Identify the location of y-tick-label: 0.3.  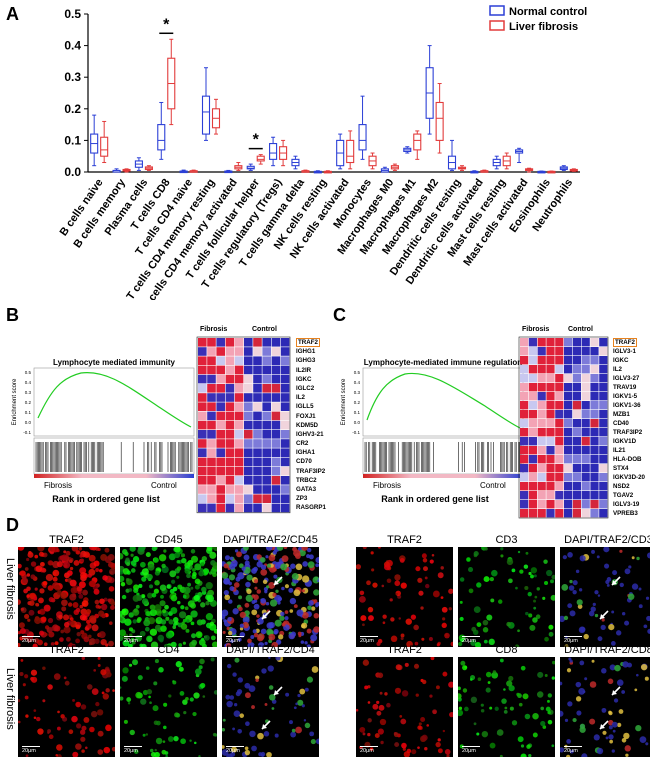
(72, 77).